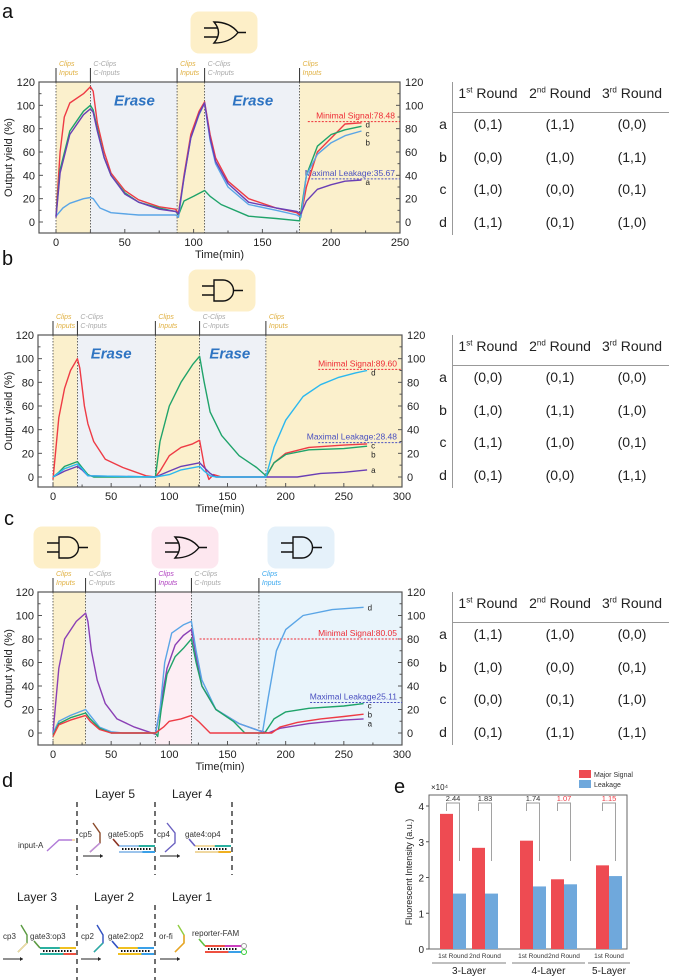 The image size is (673, 980). I want to click on ratio-label: 1.83, so click(485, 798).